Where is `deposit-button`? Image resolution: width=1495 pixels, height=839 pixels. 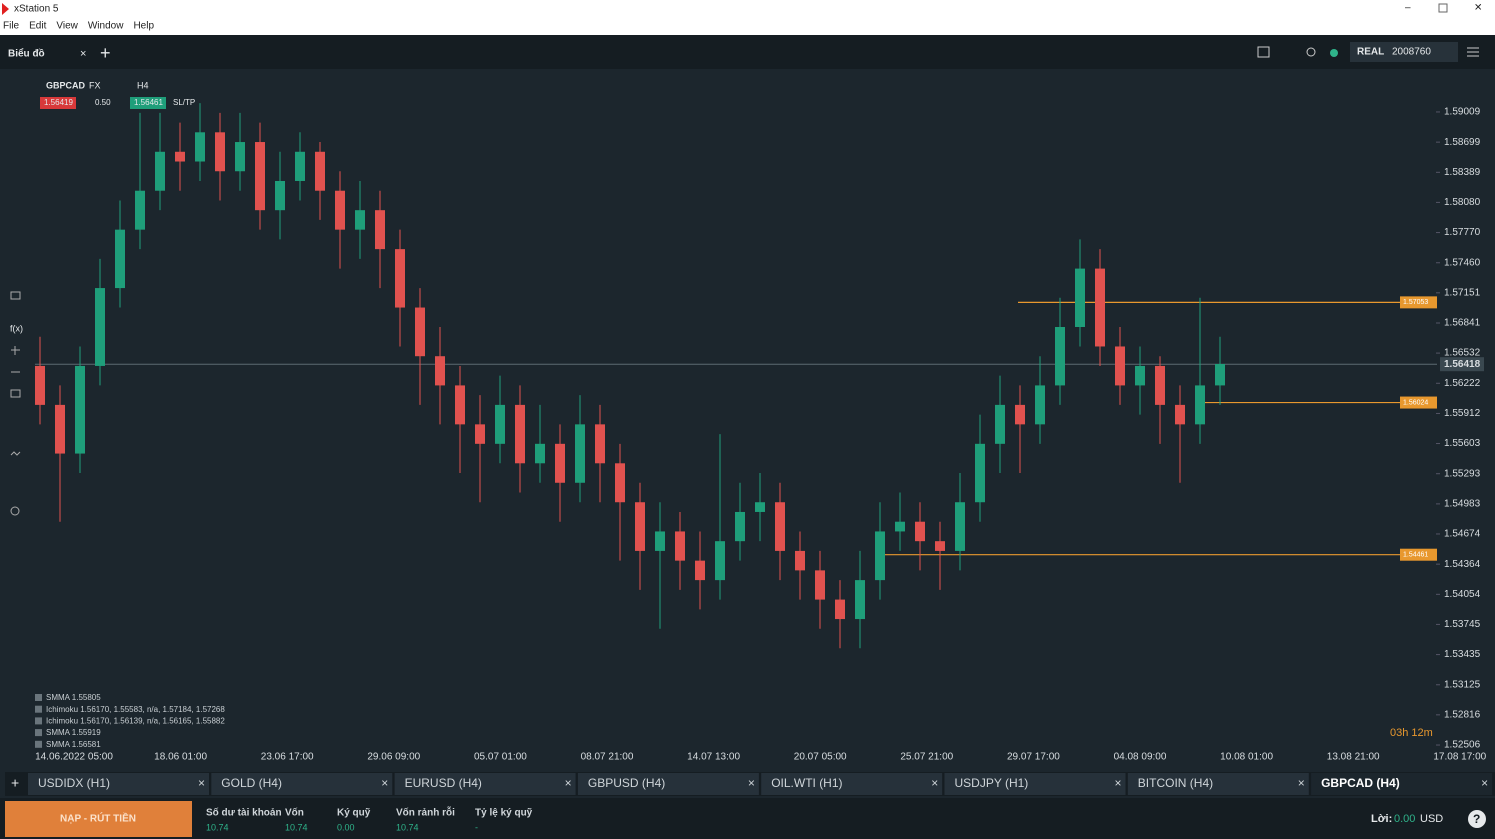
deposit-button is located at coordinates (98, 819).